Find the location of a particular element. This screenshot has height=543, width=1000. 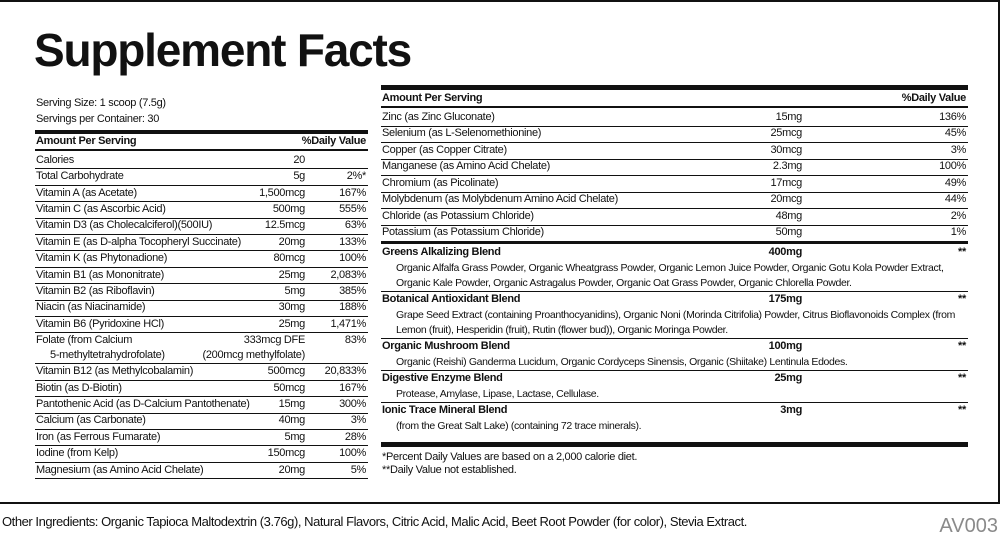

amount: 3mg is located at coordinates (791, 410).